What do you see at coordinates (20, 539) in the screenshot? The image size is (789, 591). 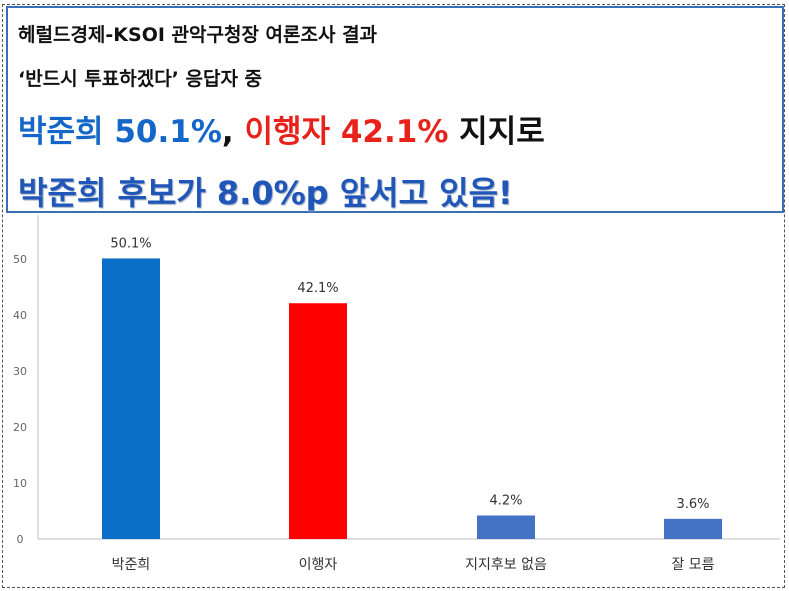 I see `y-tick-label: 0` at bounding box center [20, 539].